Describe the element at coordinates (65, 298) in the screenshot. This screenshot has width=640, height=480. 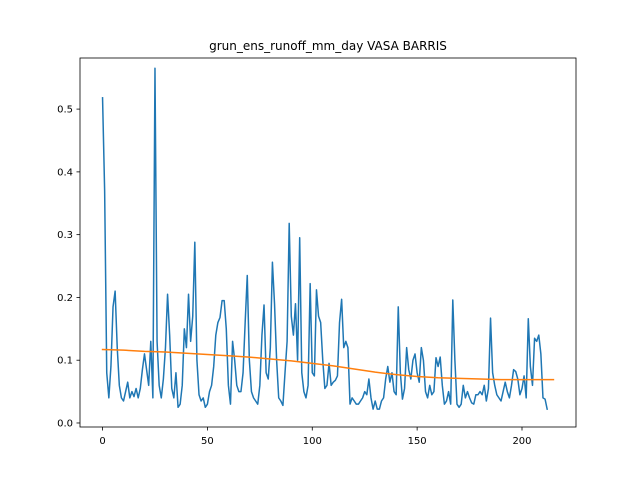
I see `y-tick-label: 0.2` at that location.